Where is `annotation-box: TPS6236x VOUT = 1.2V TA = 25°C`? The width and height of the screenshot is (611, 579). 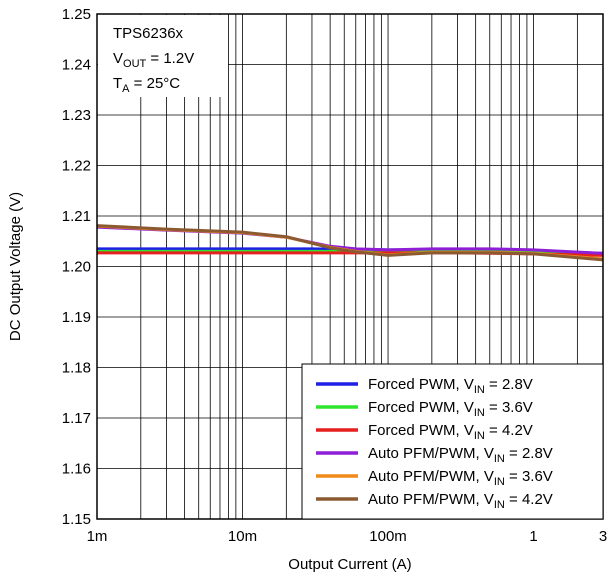 annotation-box: TPS6236x VOUT = 1.2V TA = 25°C is located at coordinates (163, 56).